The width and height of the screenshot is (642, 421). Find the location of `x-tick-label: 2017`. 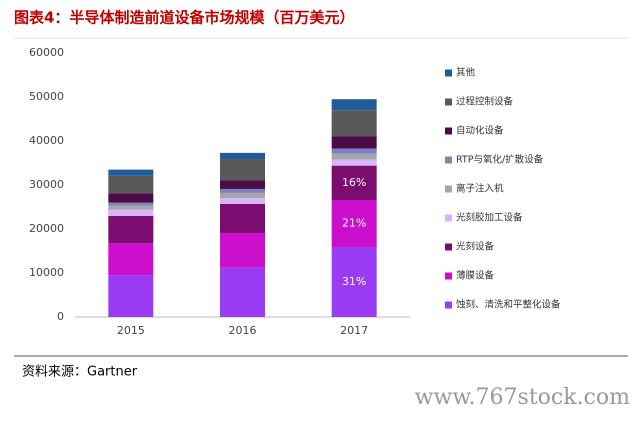

x-tick-label: 2017 is located at coordinates (354, 330).